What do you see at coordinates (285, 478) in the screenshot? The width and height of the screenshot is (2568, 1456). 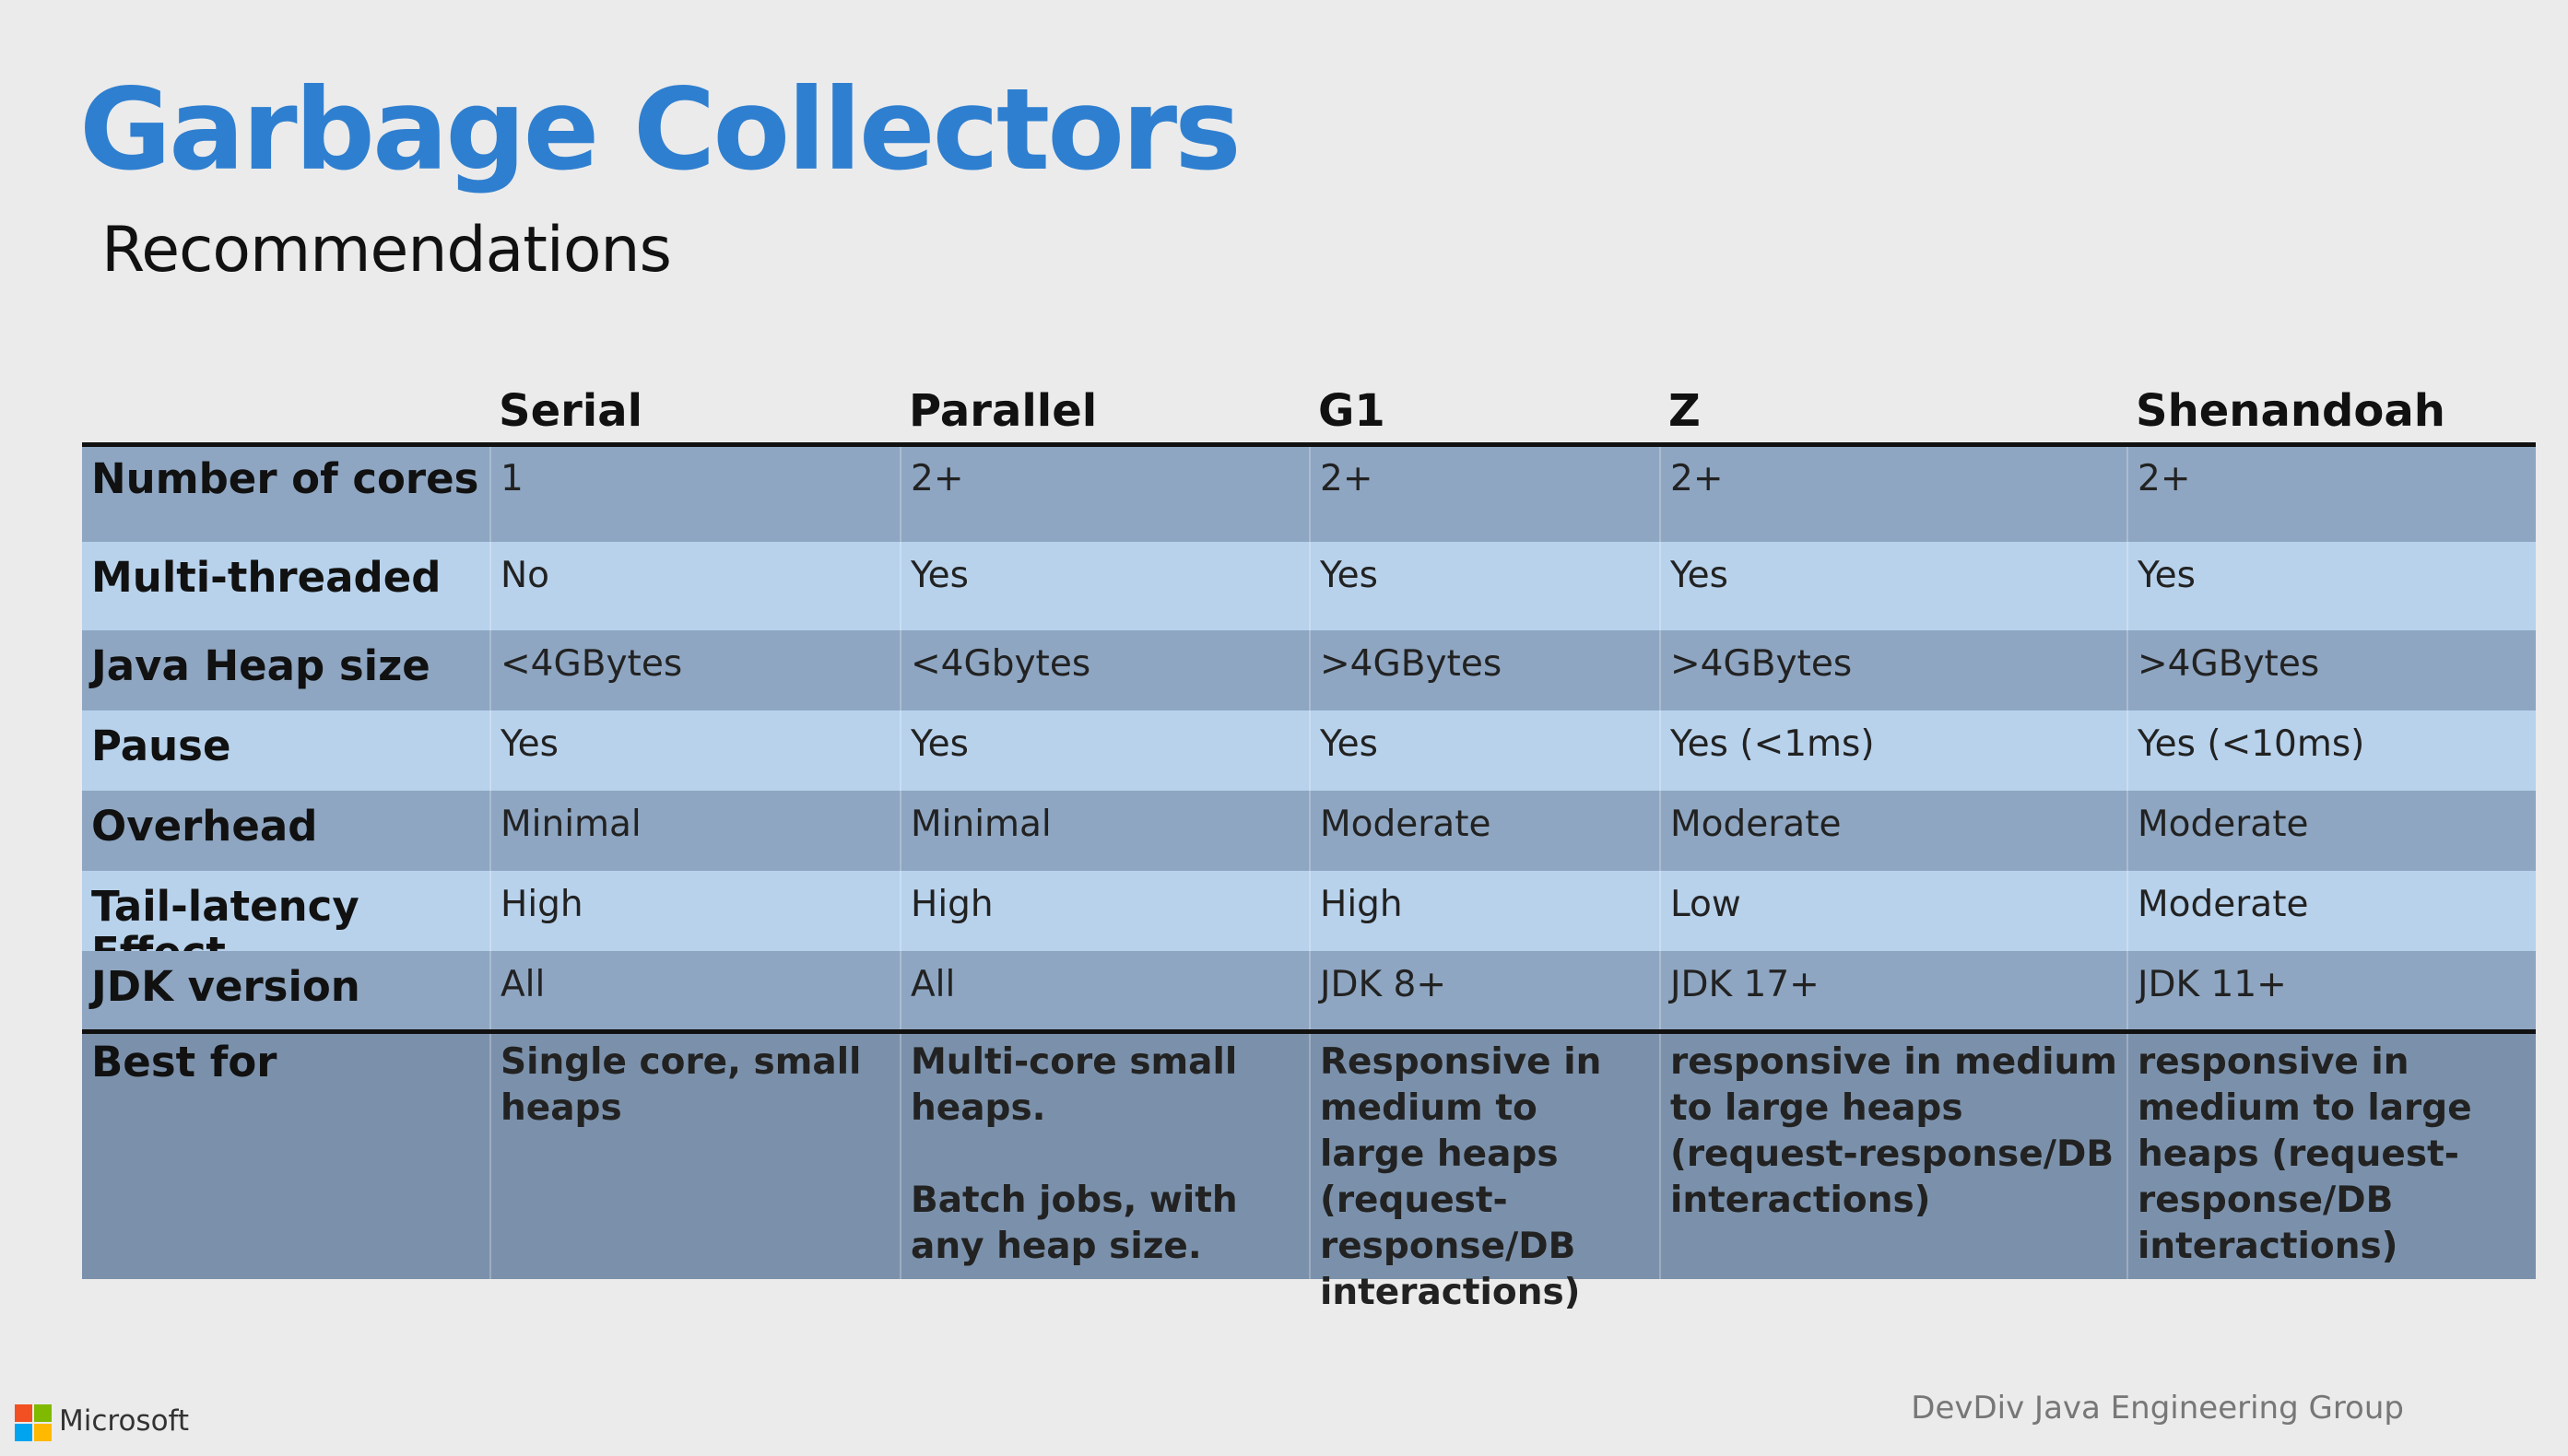 I see `row-label: Number of cores` at bounding box center [285, 478].